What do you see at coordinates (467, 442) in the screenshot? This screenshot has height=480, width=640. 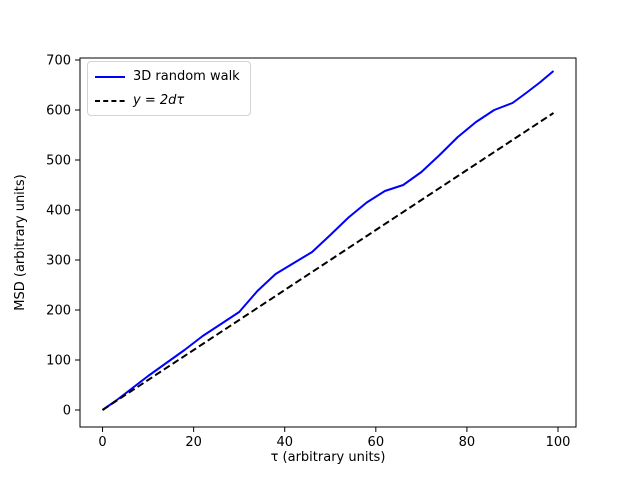 I see `x-tick-label: 80` at bounding box center [467, 442].